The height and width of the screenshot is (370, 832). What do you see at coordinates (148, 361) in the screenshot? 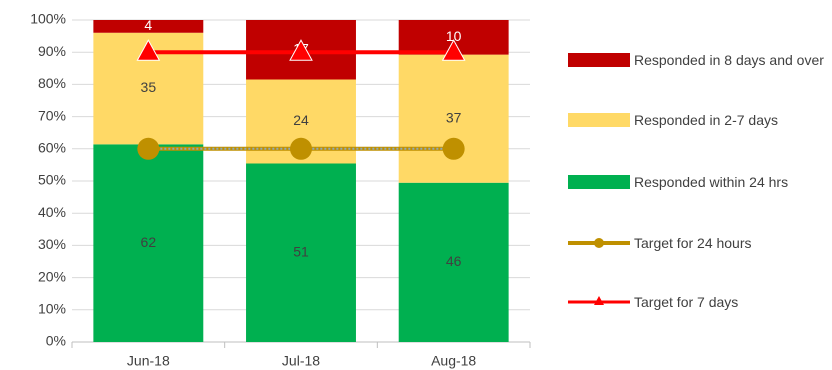
I see `x-tick-label: Jun-18` at bounding box center [148, 361].